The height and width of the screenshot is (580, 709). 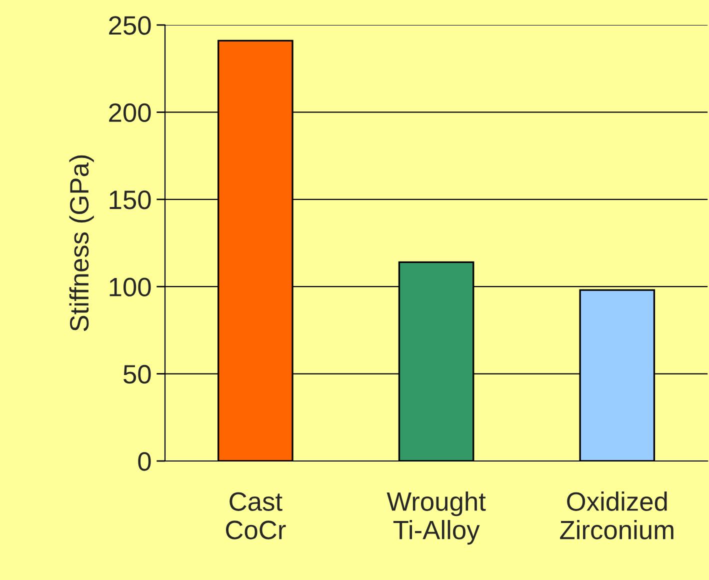 What do you see at coordinates (130, 25) in the screenshot?
I see `y-tick-label: 250` at bounding box center [130, 25].